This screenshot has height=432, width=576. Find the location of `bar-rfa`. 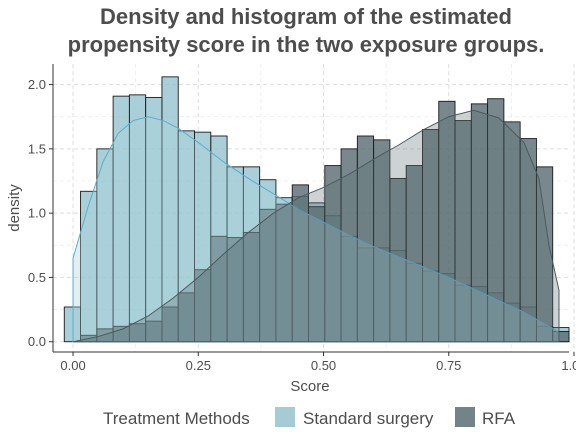

bar-rfa is located at coordinates (561, 336).